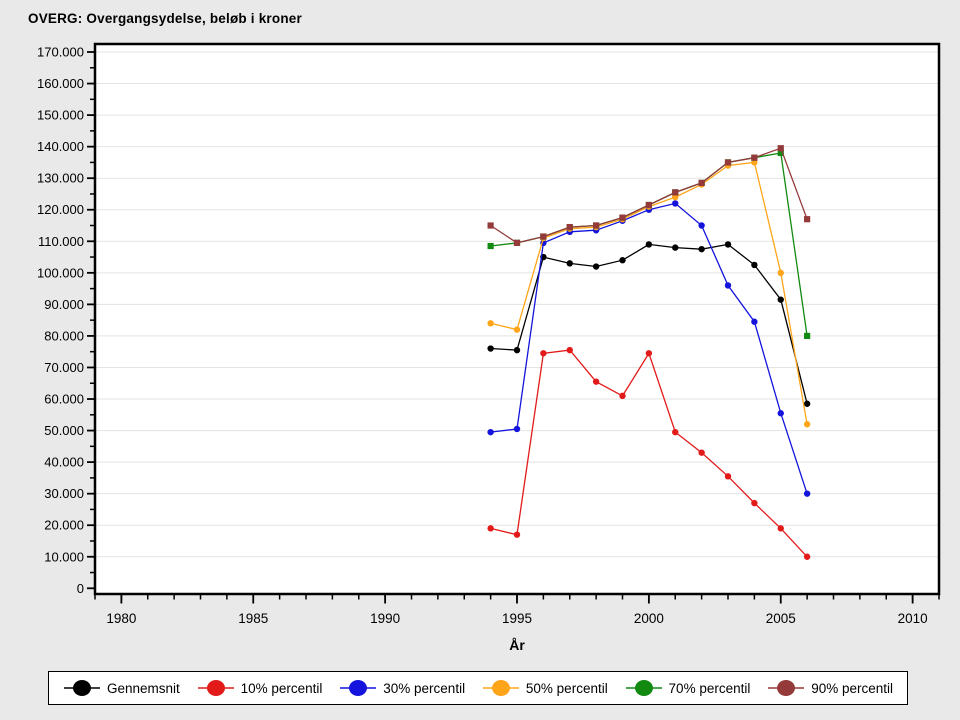  What do you see at coordinates (64, 335) in the screenshot?
I see `y-tick-label: 80.000` at bounding box center [64, 335].